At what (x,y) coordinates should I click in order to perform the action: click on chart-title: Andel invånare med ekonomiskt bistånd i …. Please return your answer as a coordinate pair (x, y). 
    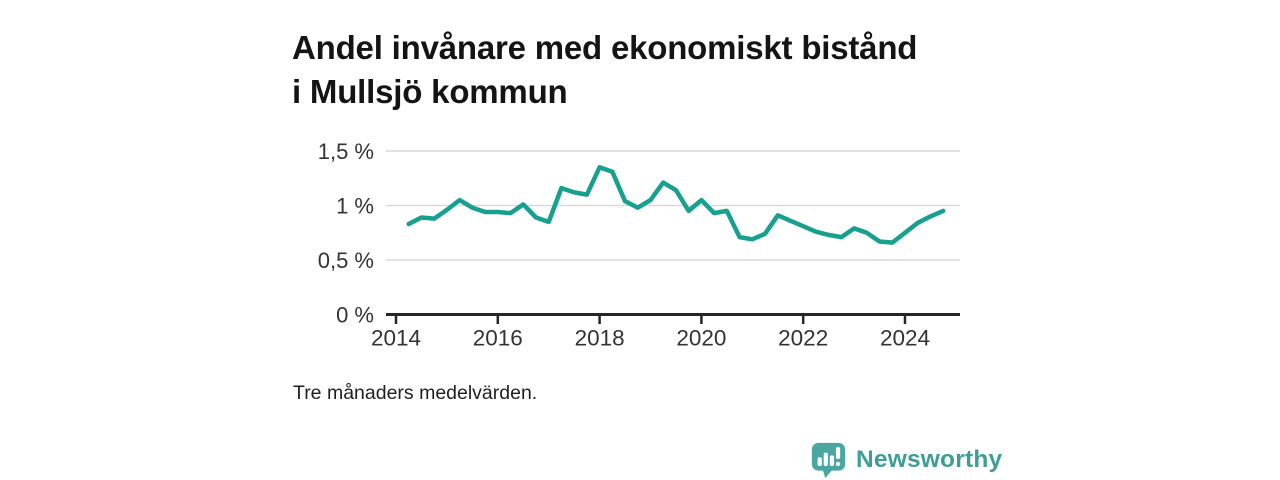
    Looking at the image, I should click on (605, 70).